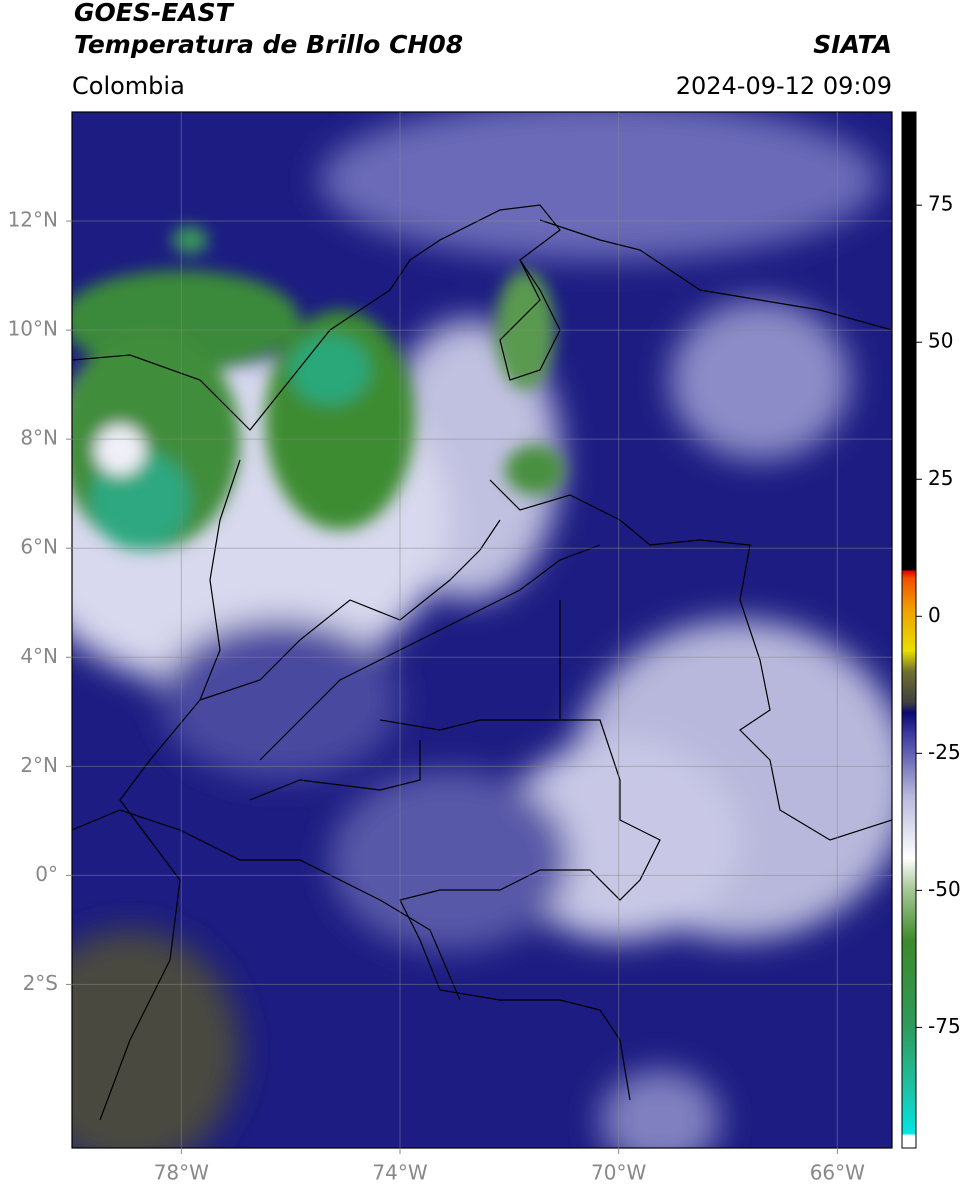  I want to click on y-tick-label: 6°N, so click(39, 547).